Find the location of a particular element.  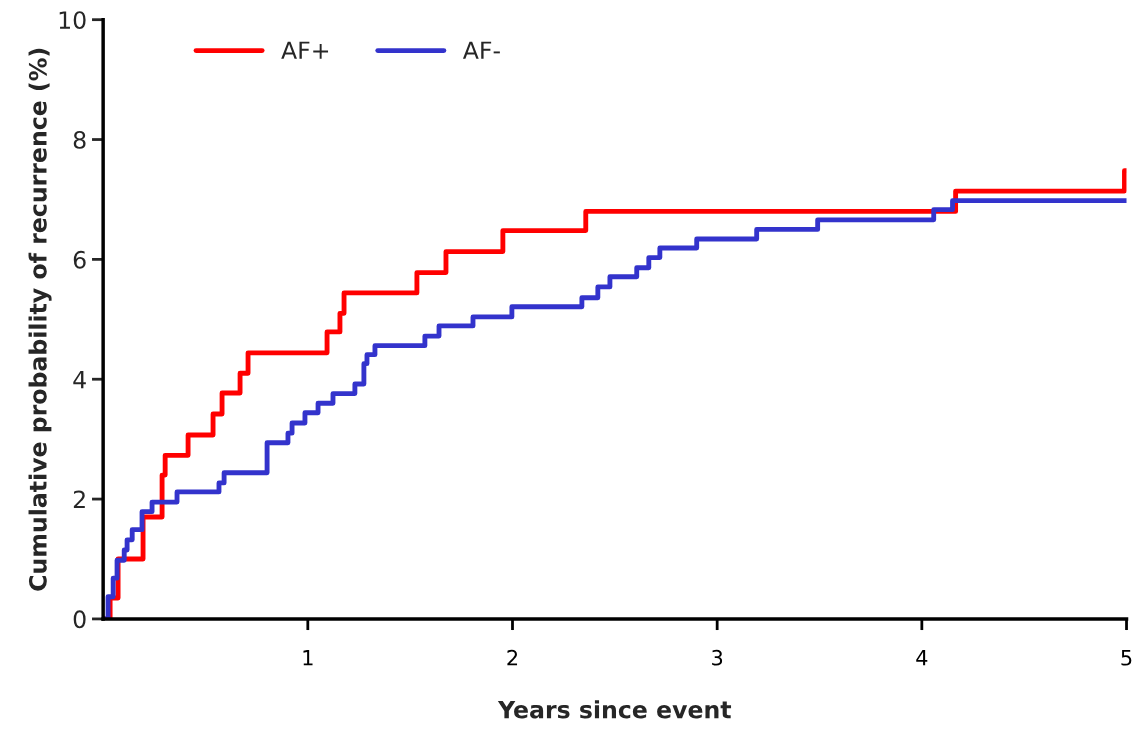

x-axis-title: Years since event is located at coordinates (614, 709).